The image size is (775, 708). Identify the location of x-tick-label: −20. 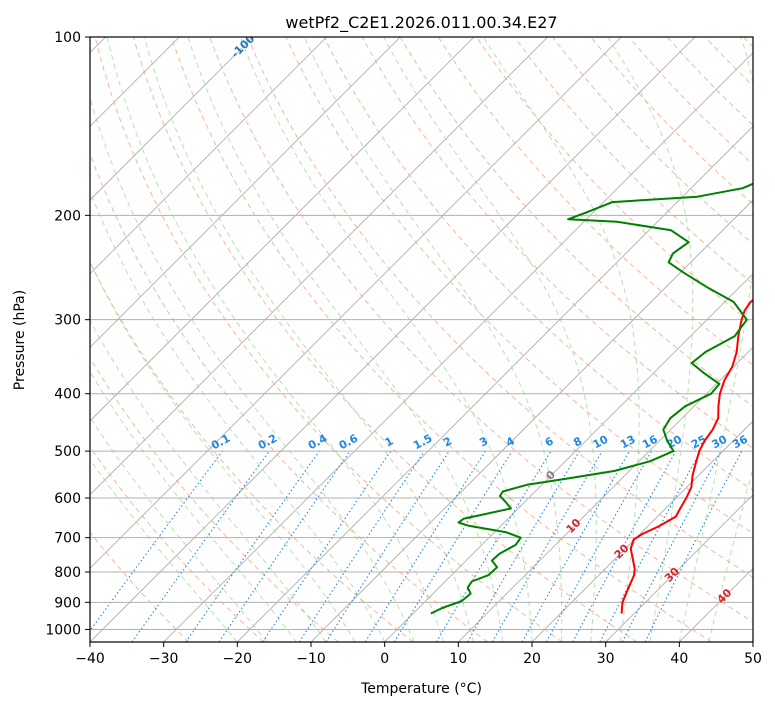
(238, 659).